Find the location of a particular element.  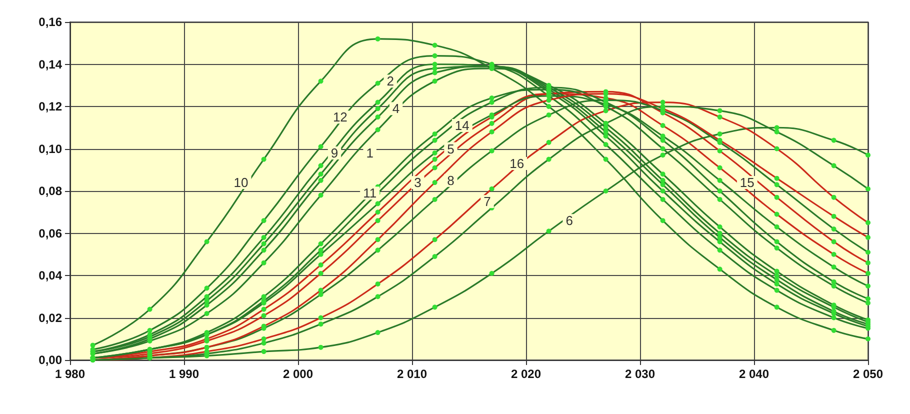

x-tick-label: 2 020 is located at coordinates (526, 374).